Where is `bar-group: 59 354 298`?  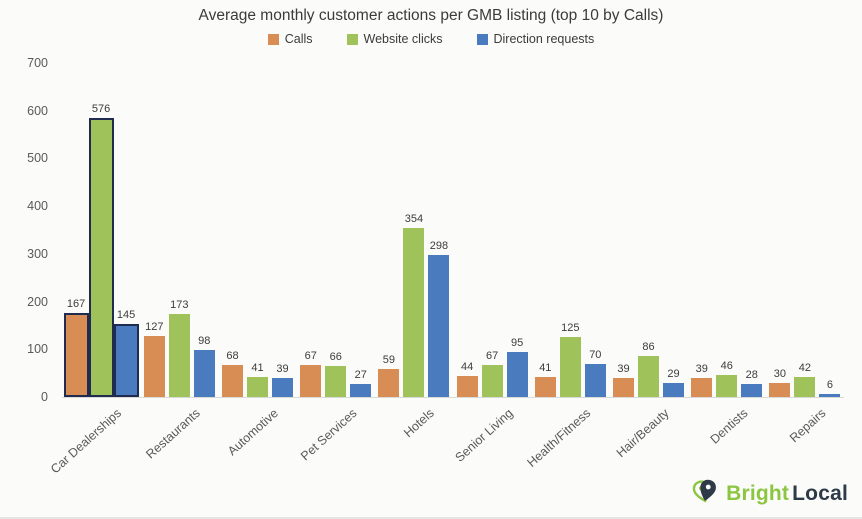 bar-group: 59 354 298 is located at coordinates (414, 230).